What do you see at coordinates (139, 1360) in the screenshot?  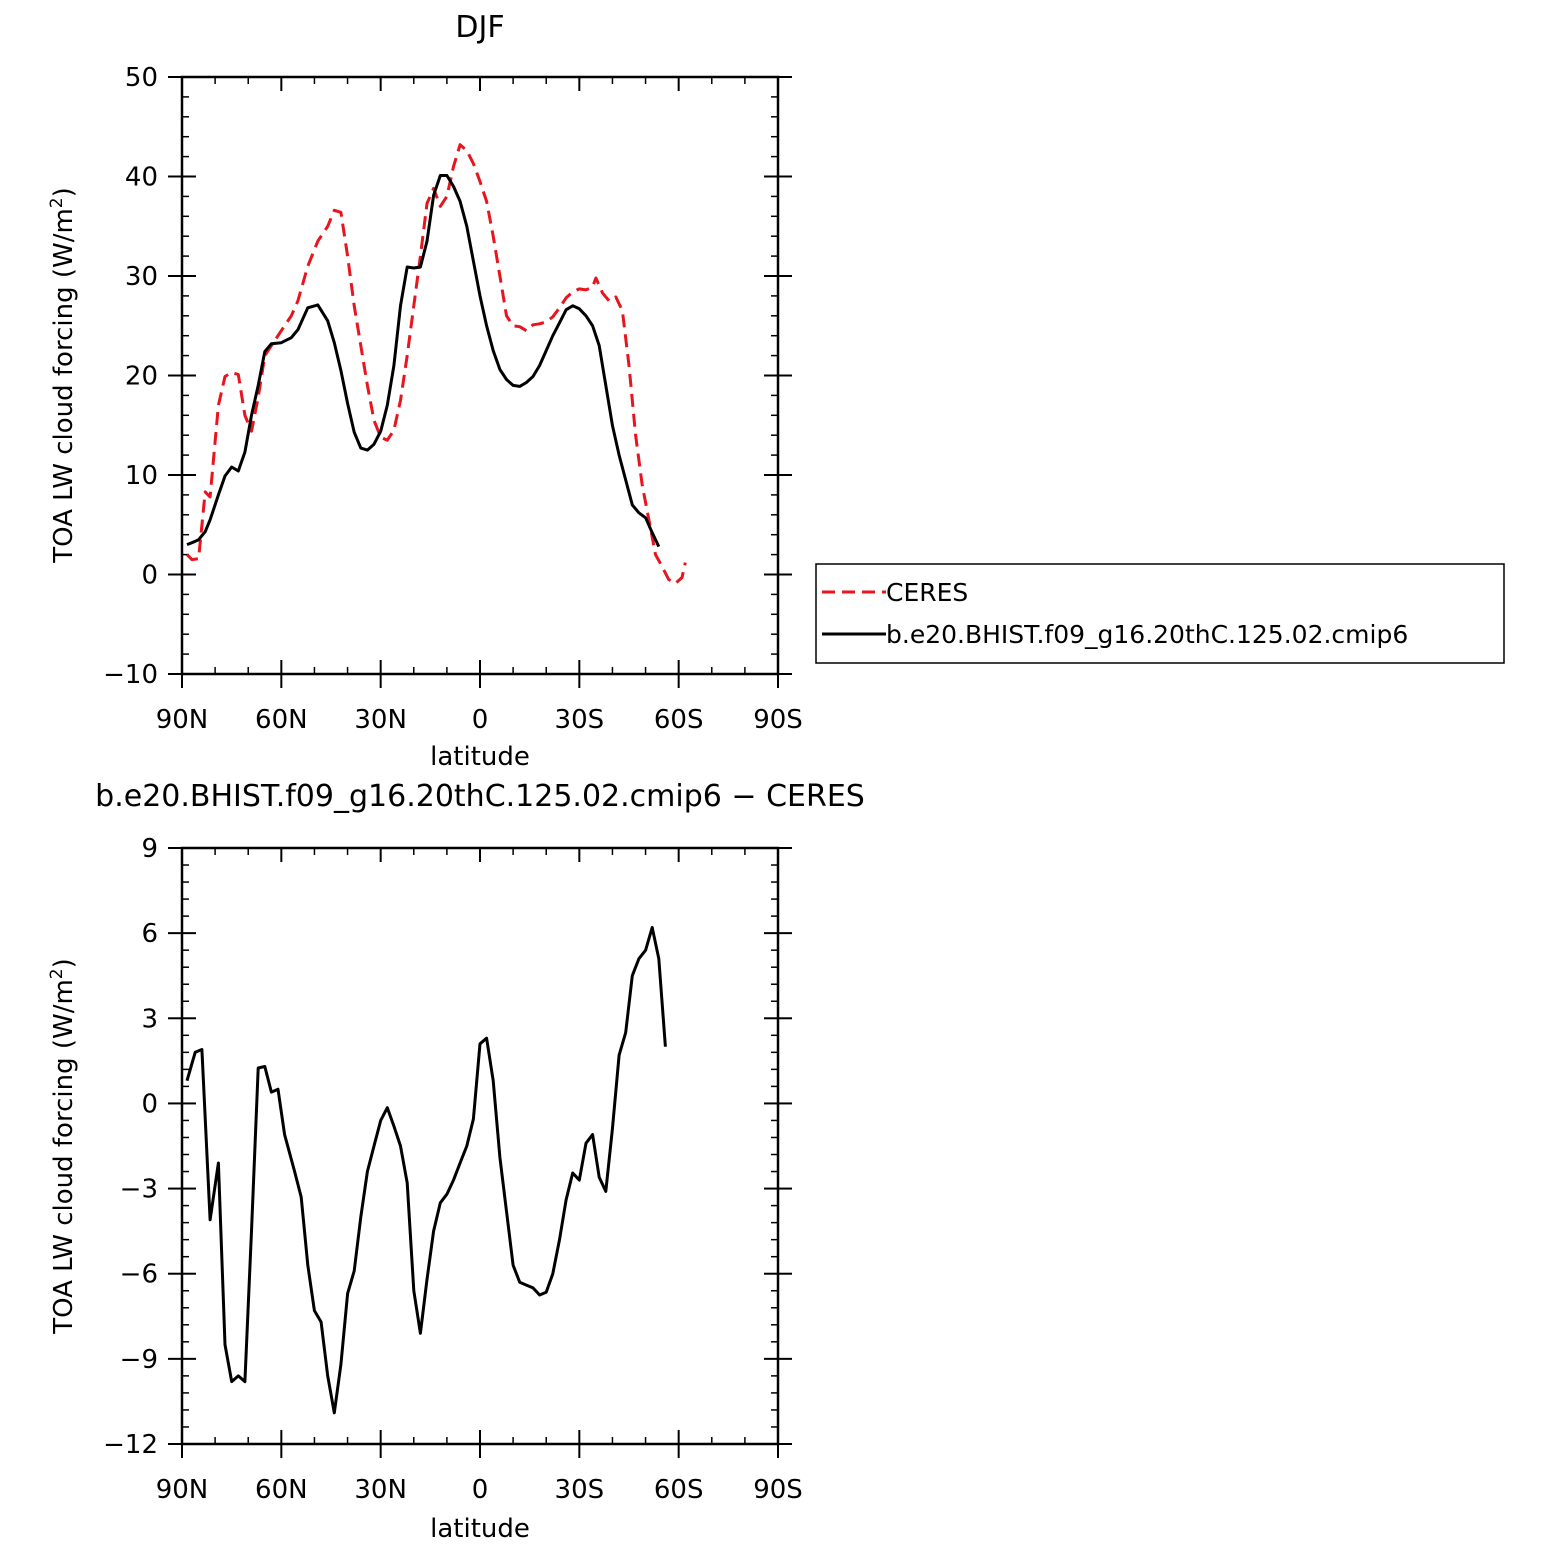 I see `bottom-y-tick-label: −9` at bounding box center [139, 1360].